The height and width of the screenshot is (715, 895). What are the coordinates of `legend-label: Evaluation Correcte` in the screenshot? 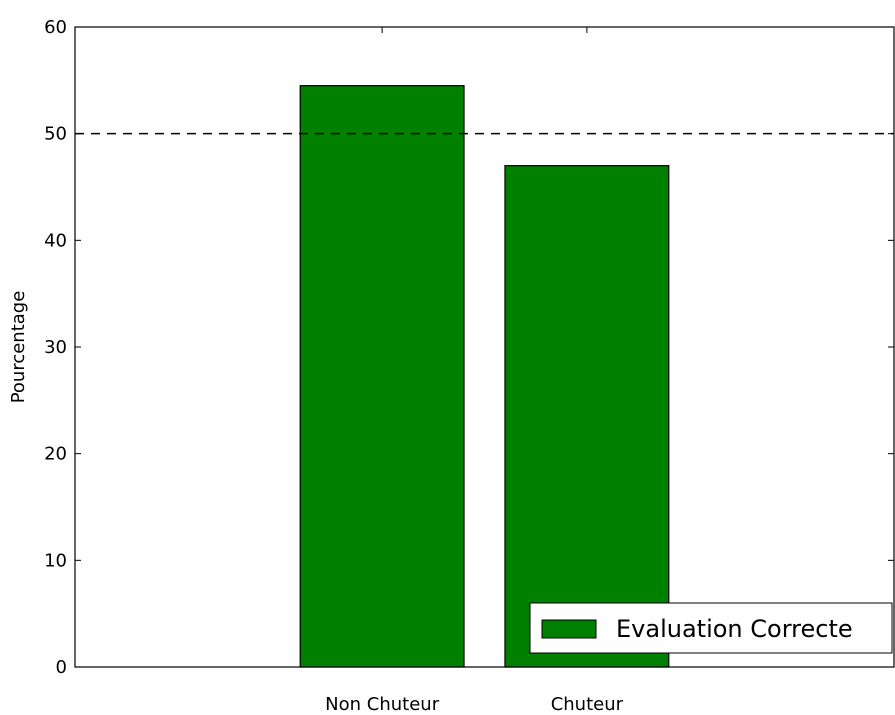 It's located at (734, 629).